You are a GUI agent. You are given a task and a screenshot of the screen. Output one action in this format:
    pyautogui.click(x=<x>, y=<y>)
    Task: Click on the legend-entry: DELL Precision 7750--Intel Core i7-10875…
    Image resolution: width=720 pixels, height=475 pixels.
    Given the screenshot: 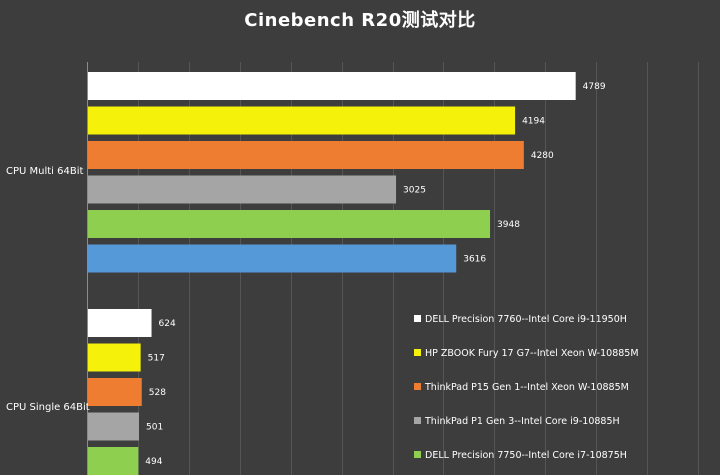 What is the action you would take?
    pyautogui.click(x=526, y=455)
    